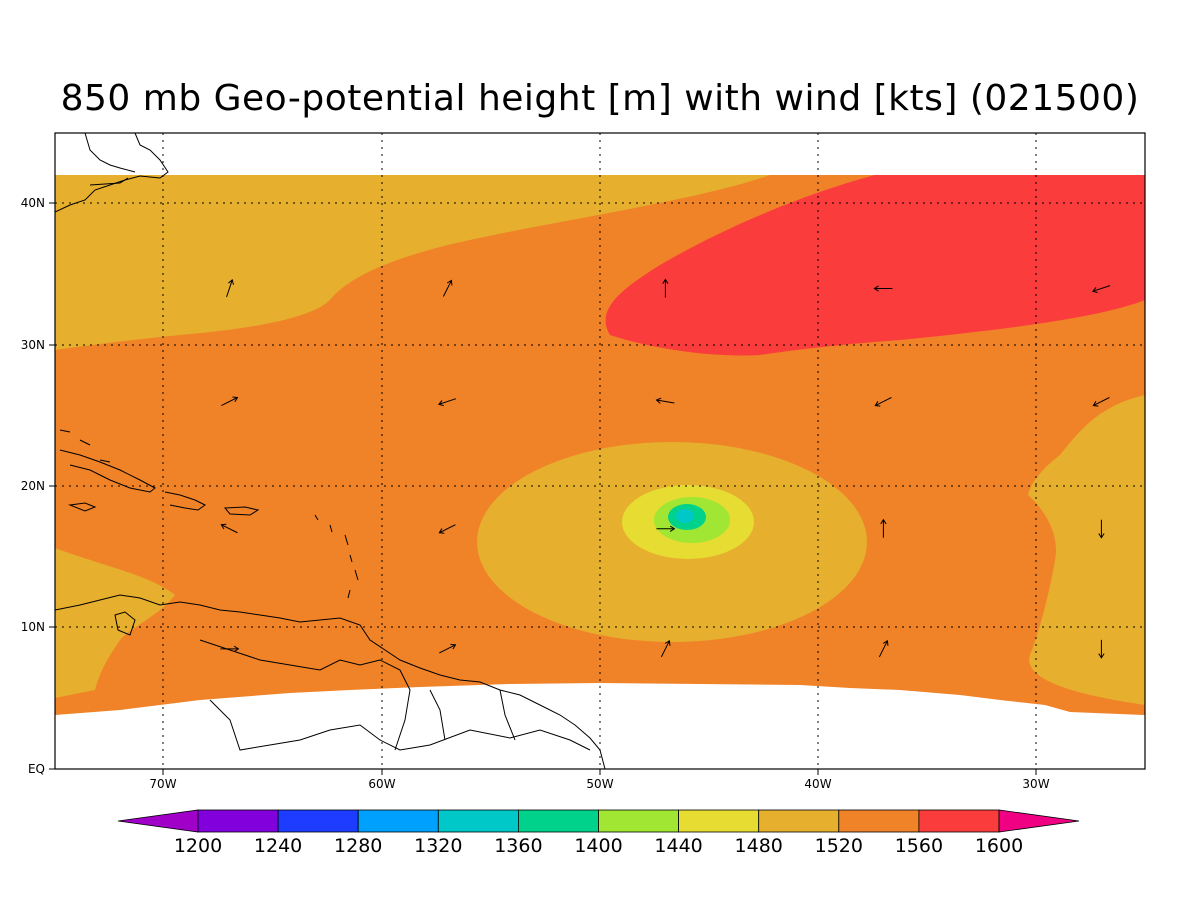  What do you see at coordinates (381, 784) in the screenshot?
I see `lon-label-60w: 60W` at bounding box center [381, 784].